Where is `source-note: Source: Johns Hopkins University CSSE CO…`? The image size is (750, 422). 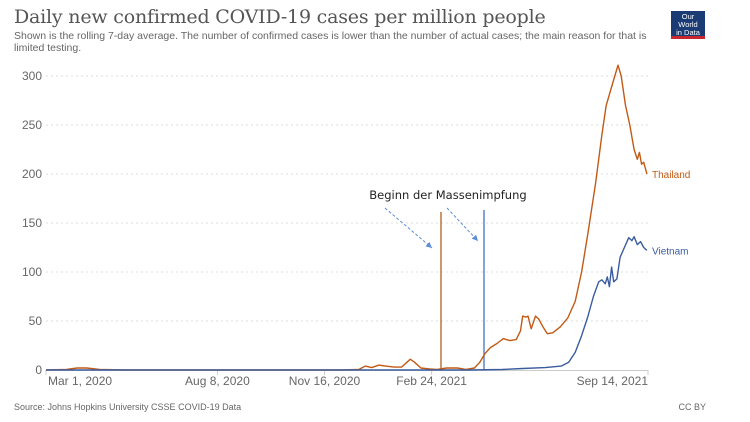
source-note: Source: Johns Hopkins University CSSE CO… is located at coordinates (128, 407).